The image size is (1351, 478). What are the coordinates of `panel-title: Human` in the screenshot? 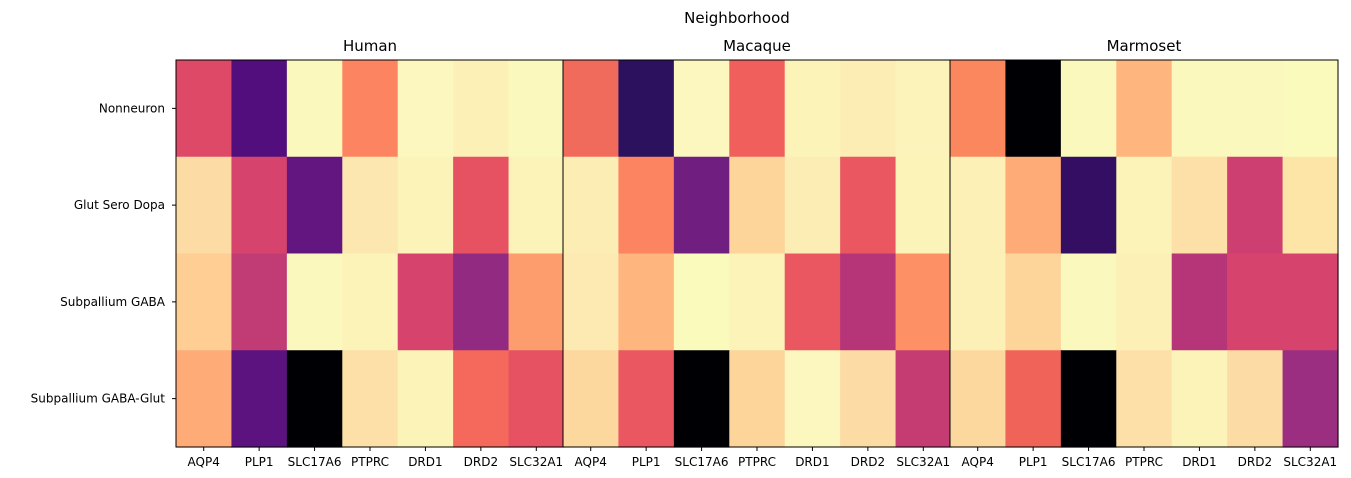 It's located at (370, 46).